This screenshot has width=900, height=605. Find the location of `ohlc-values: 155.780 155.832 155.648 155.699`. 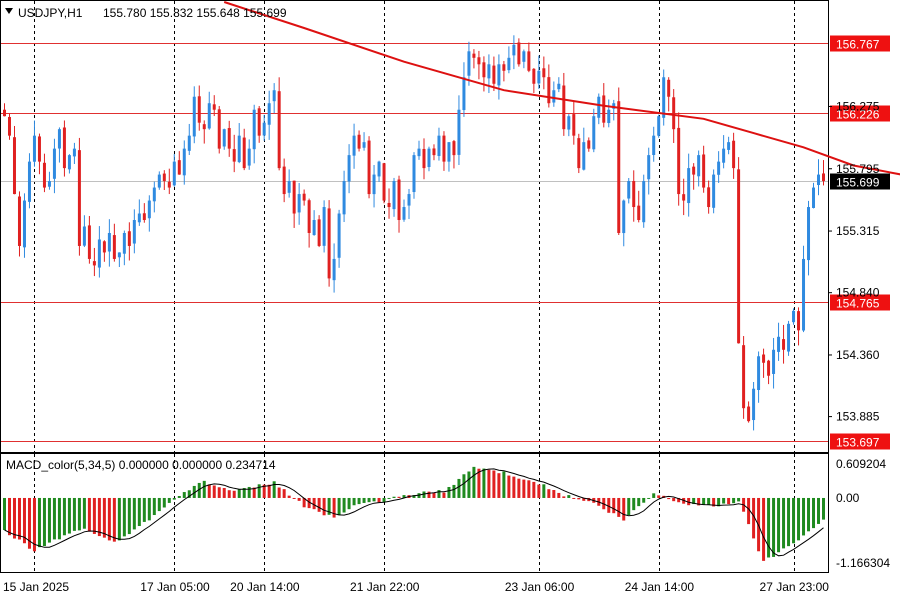

ohlc-values: 155.780 155.832 155.648 155.699 is located at coordinates (195, 13).